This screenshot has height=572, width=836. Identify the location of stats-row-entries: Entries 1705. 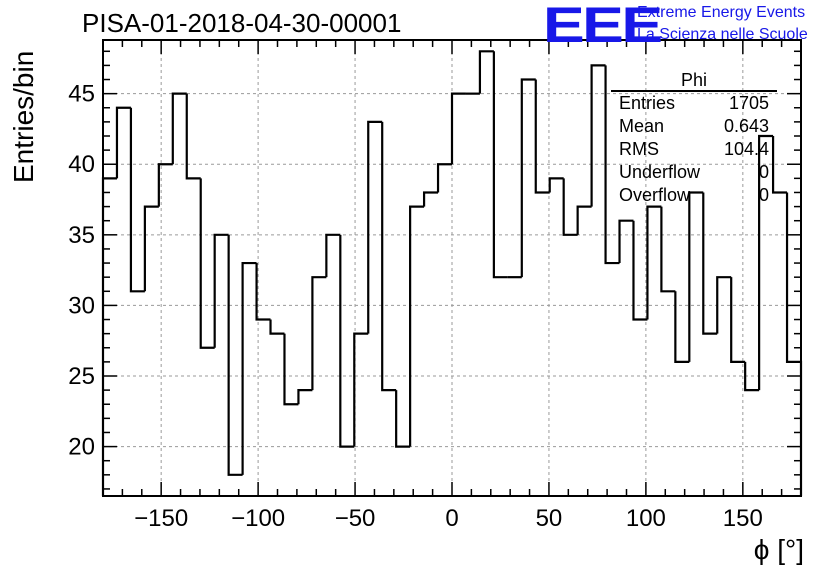
(694, 103).